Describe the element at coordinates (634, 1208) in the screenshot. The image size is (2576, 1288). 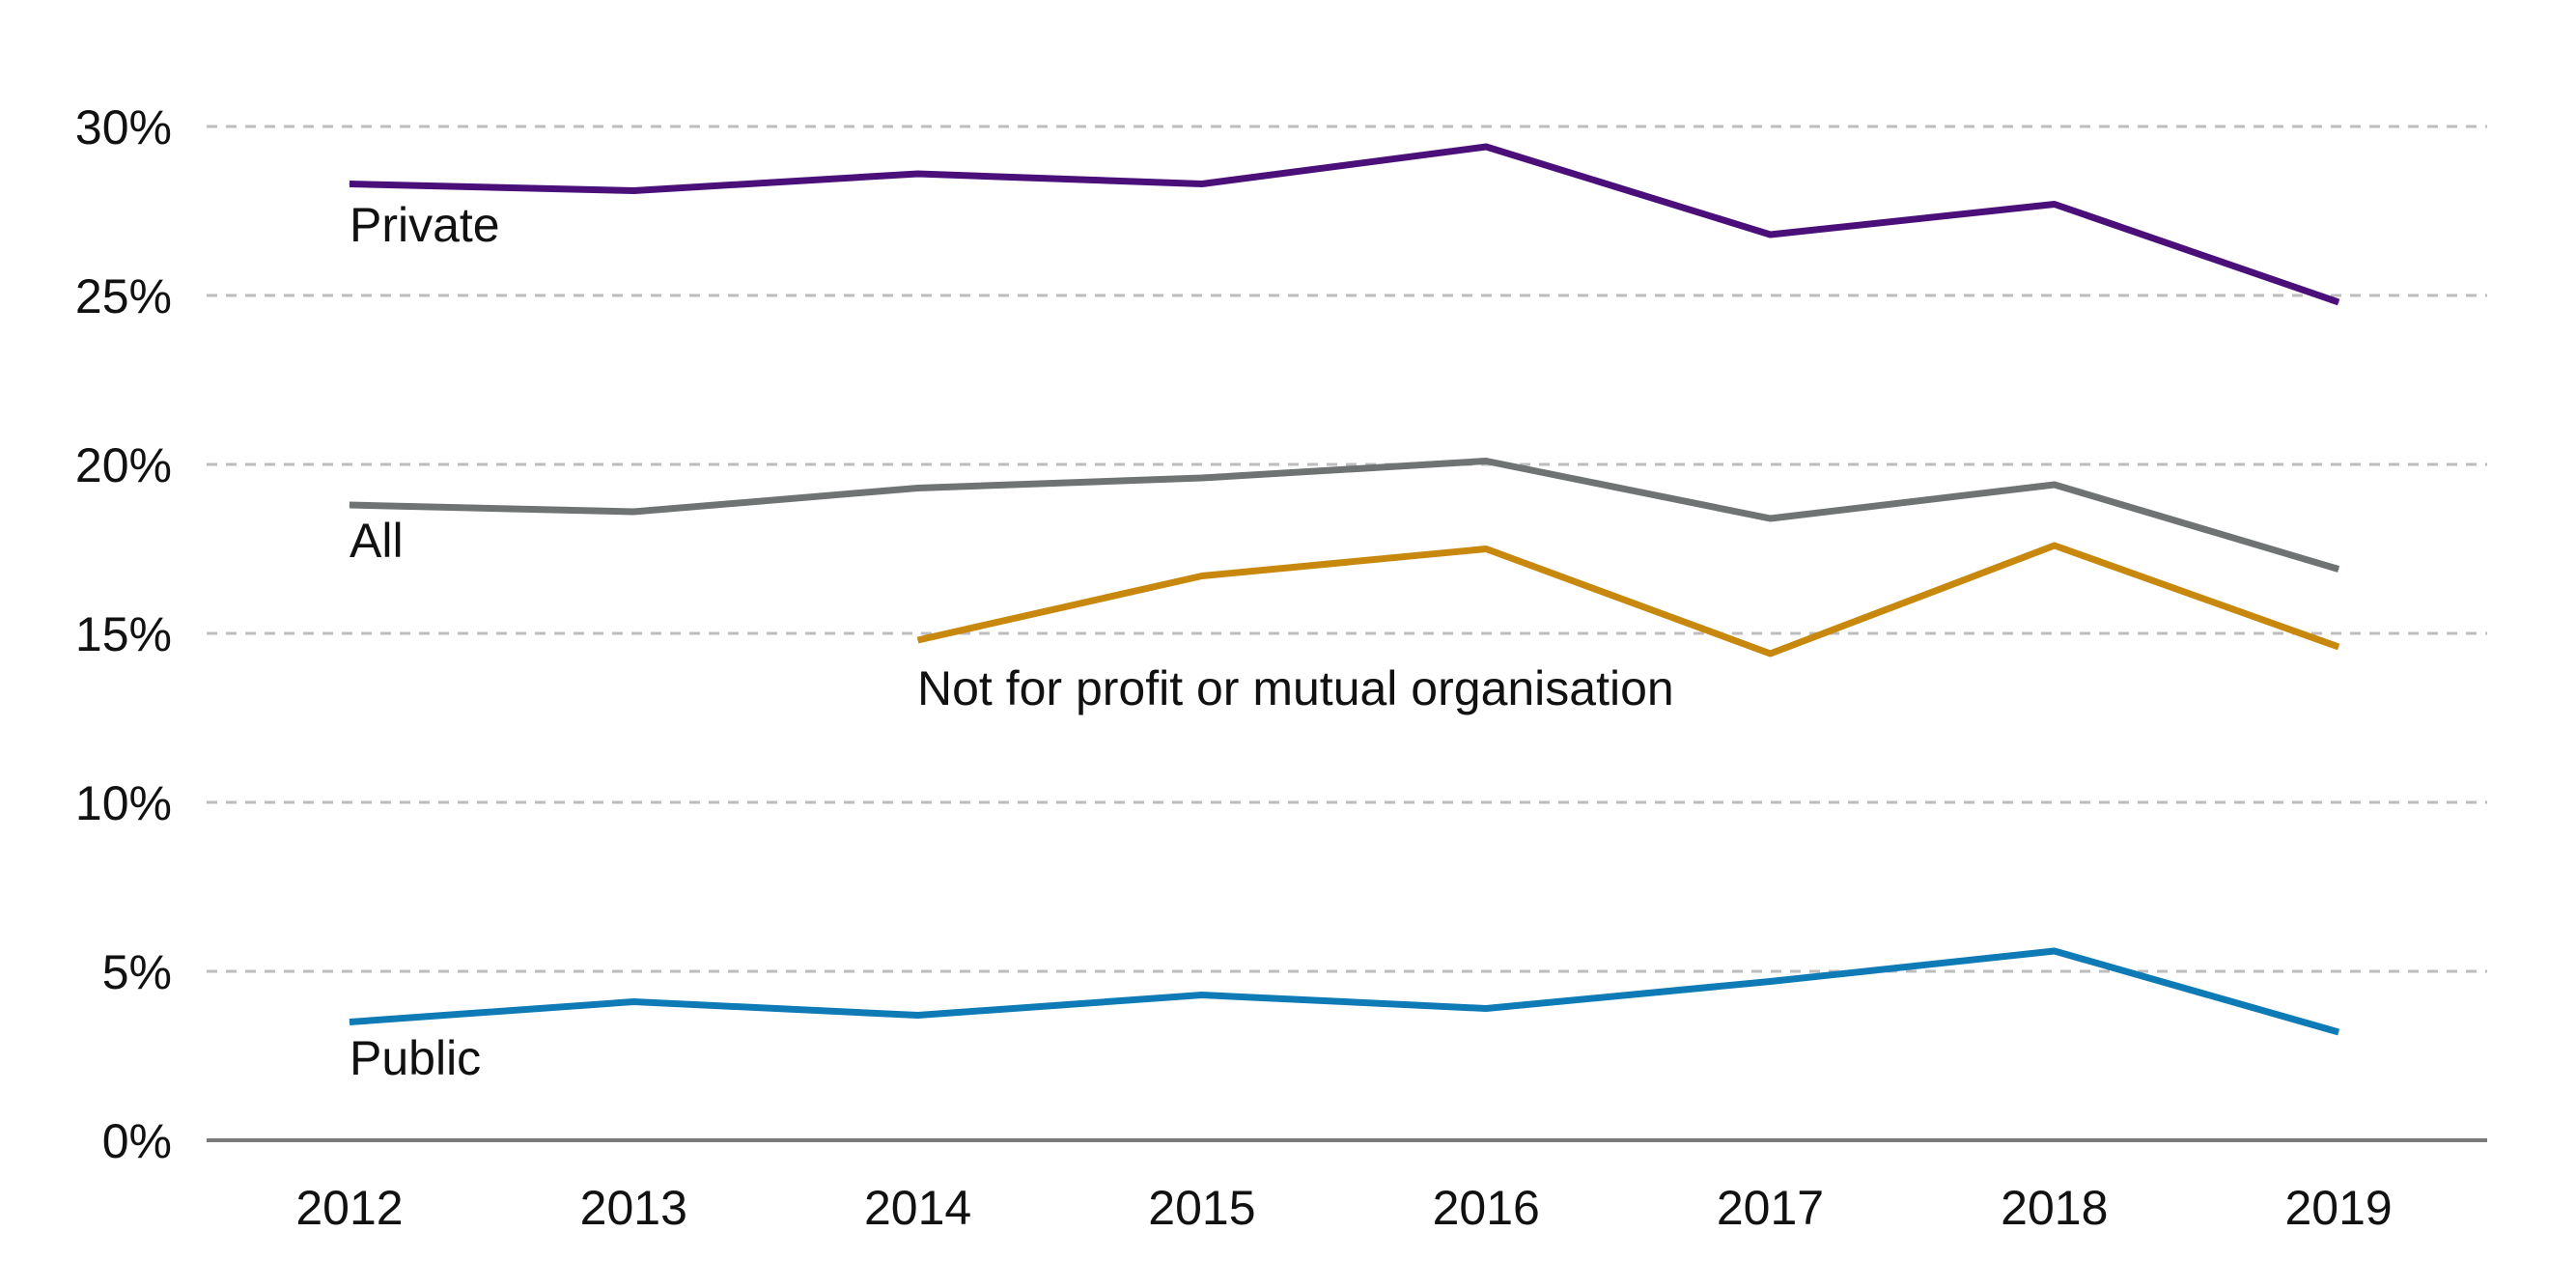
I see `x-tick-label: 2013` at that location.